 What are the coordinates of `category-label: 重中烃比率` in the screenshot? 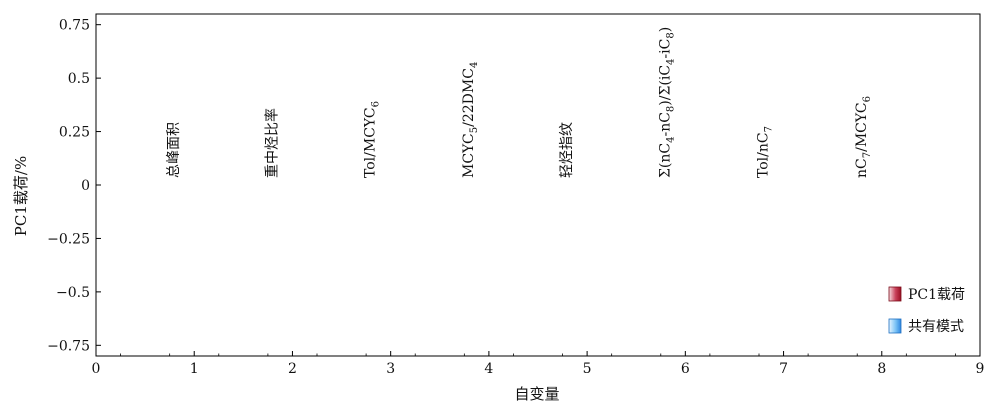 It's located at (271, 143).